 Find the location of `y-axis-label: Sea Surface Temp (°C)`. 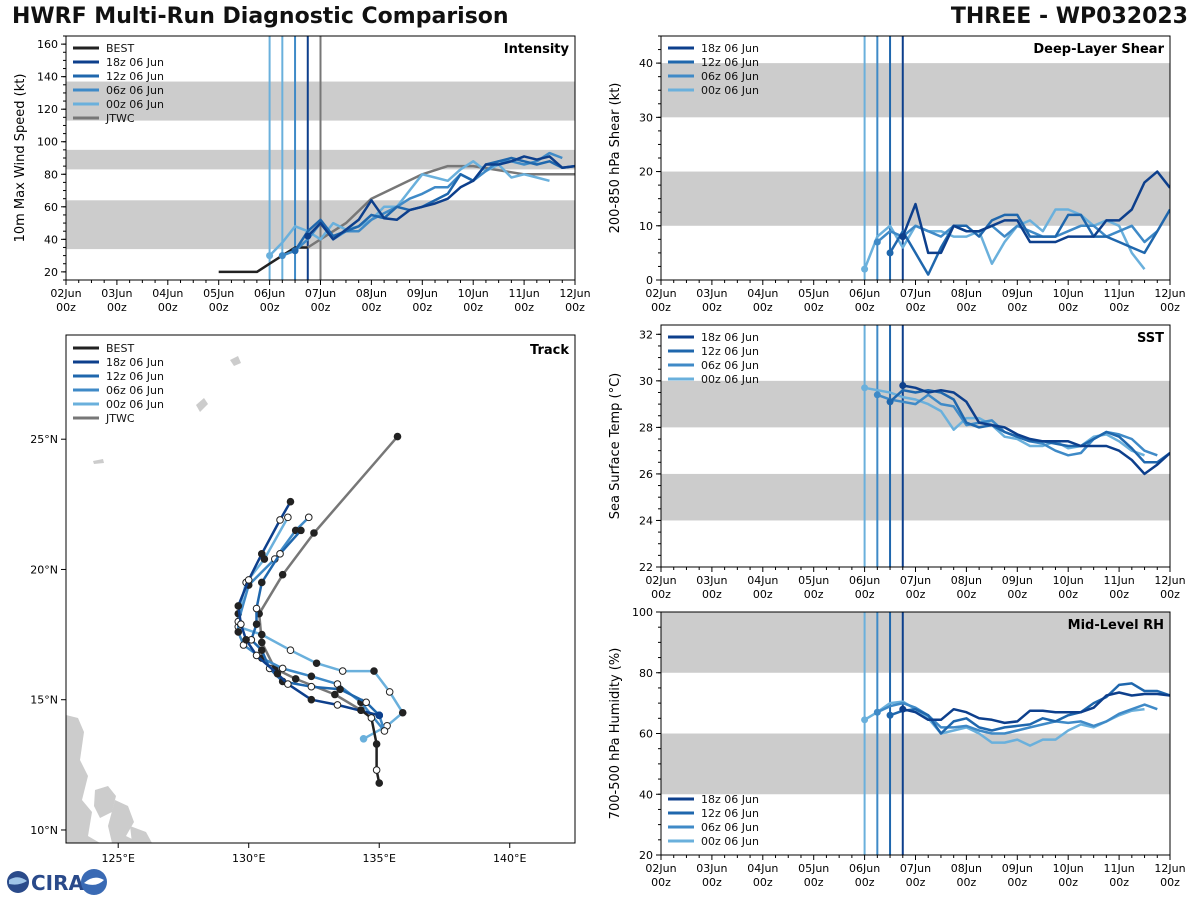

y-axis-label: Sea Surface Temp (°C) is located at coordinates (615, 446).